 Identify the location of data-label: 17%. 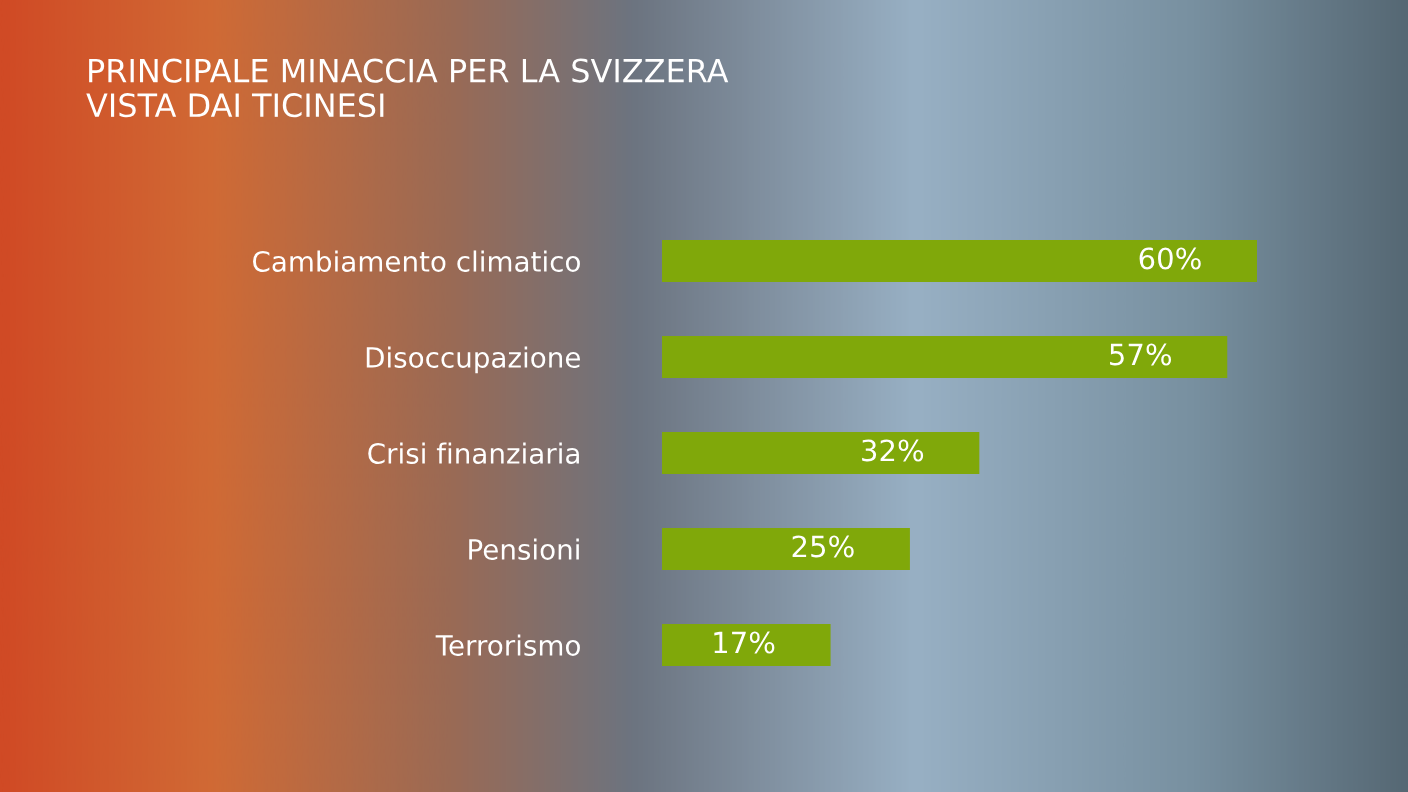
(744, 642).